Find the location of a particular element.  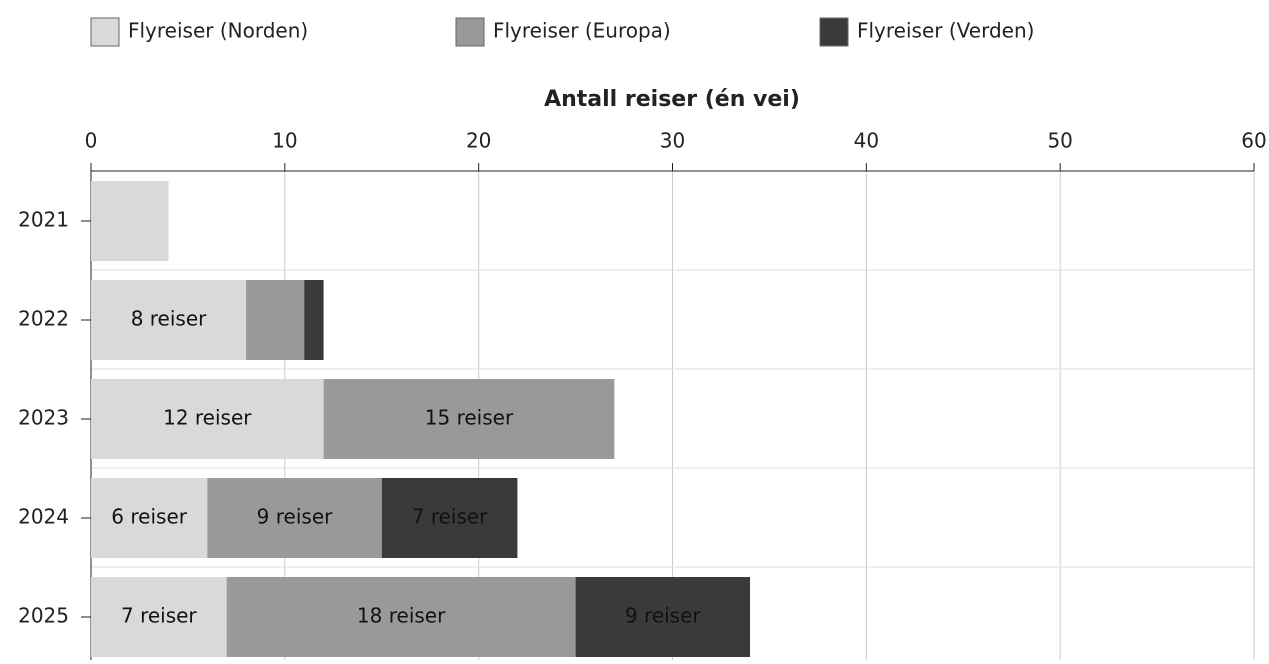

y-tick-label: 2023 is located at coordinates (43, 418).